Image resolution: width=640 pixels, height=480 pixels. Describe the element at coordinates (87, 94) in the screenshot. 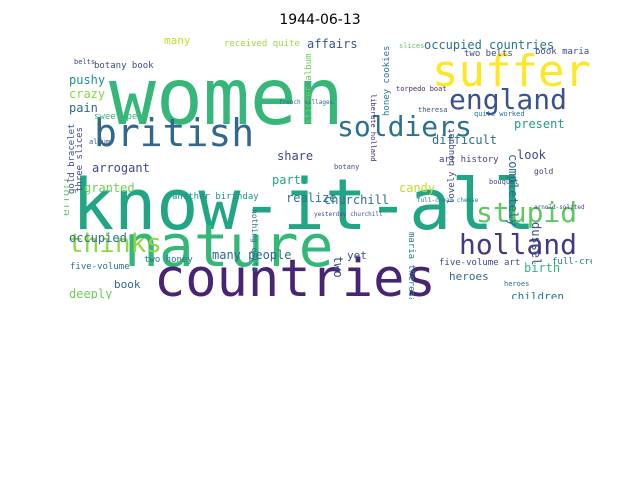

I see `cloud-word: crazy` at that location.